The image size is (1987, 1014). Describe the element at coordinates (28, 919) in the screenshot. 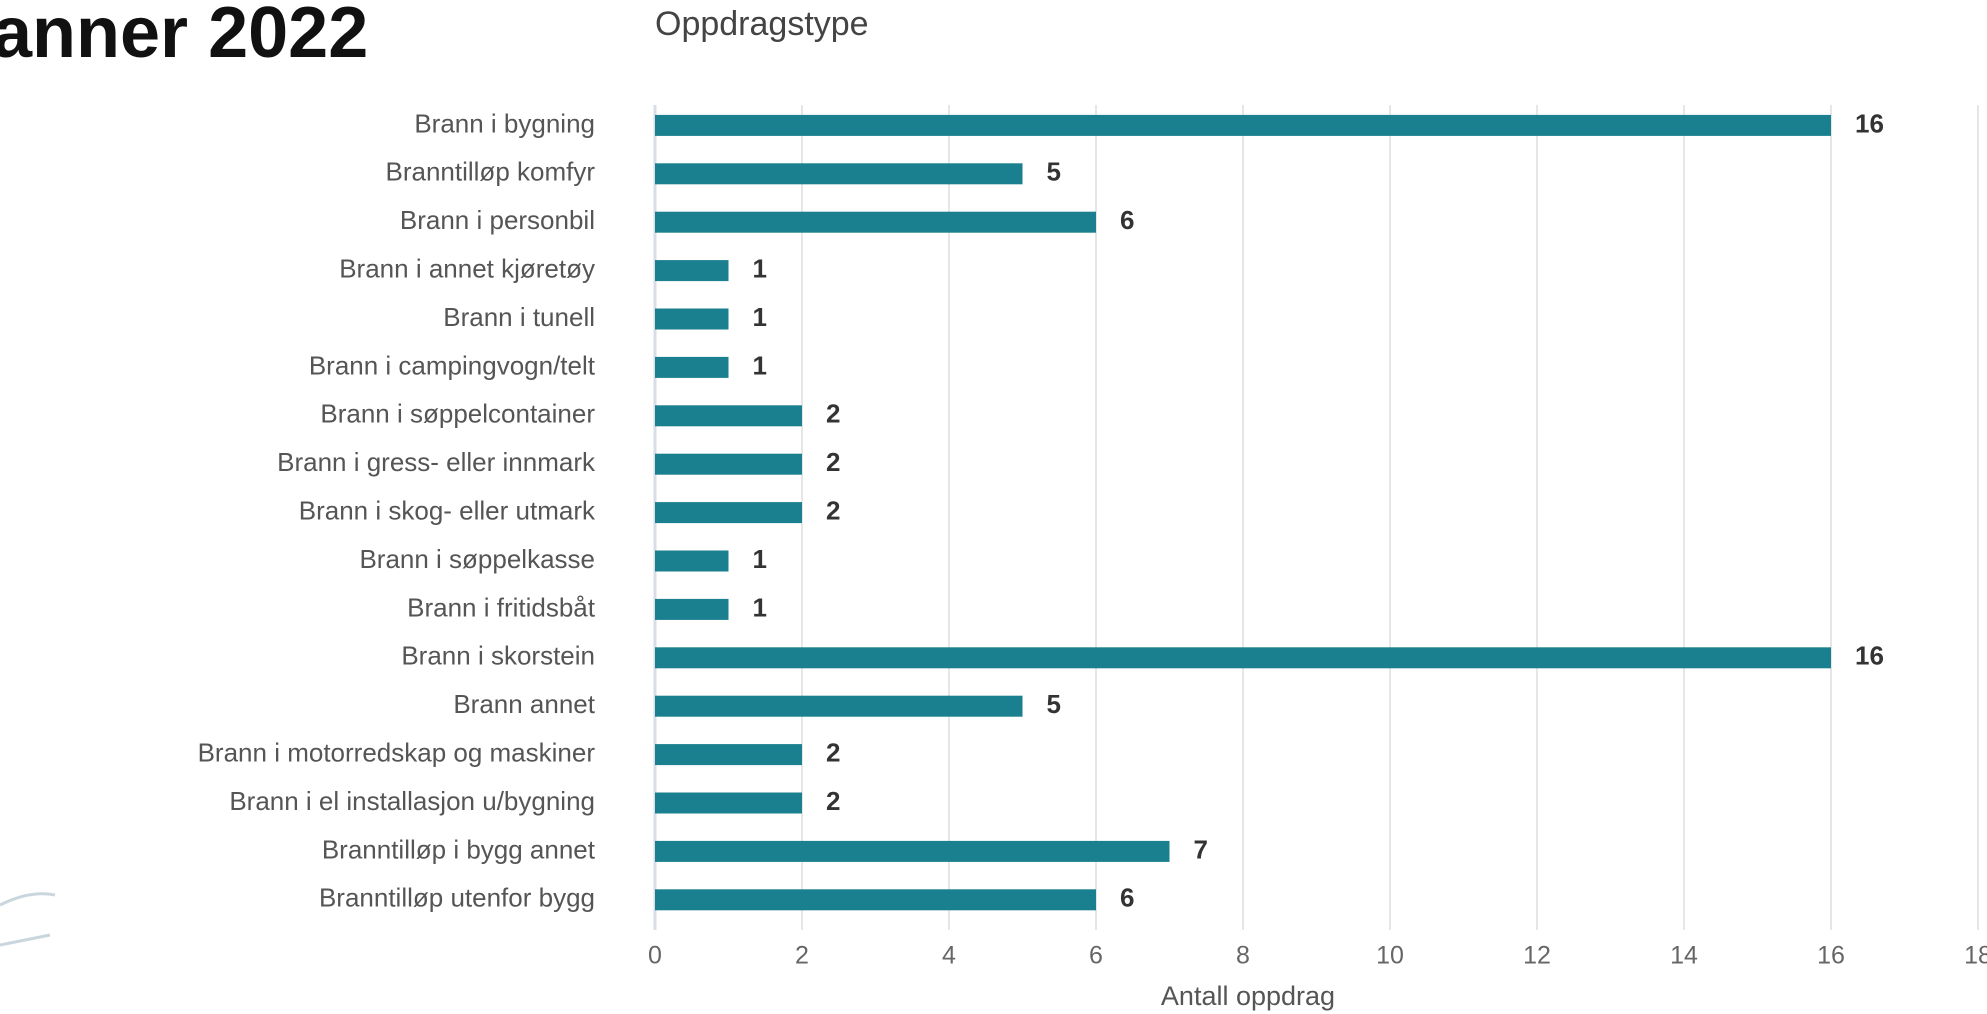

I see `decoration` at that location.